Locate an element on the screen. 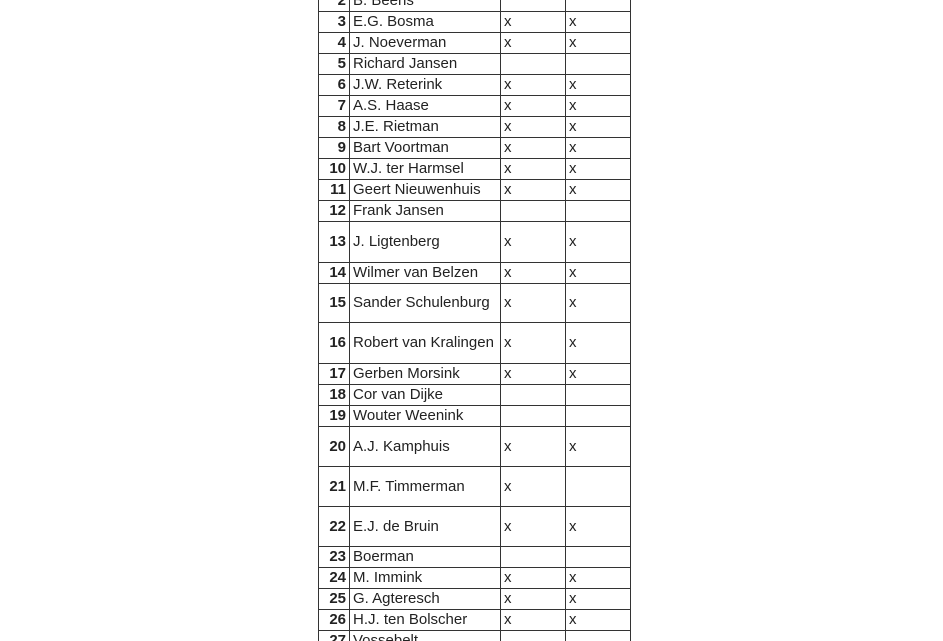 The width and height of the screenshot is (943, 641). table-row: 23 Boerman is located at coordinates (474, 557).